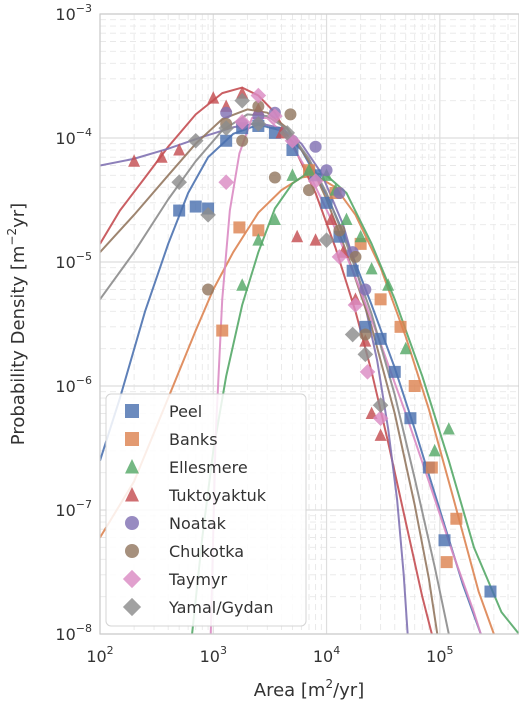 The height and width of the screenshot is (709, 519). What do you see at coordinates (132, 607) in the screenshot?
I see `legend-marker-yamal-gydan` at bounding box center [132, 607].